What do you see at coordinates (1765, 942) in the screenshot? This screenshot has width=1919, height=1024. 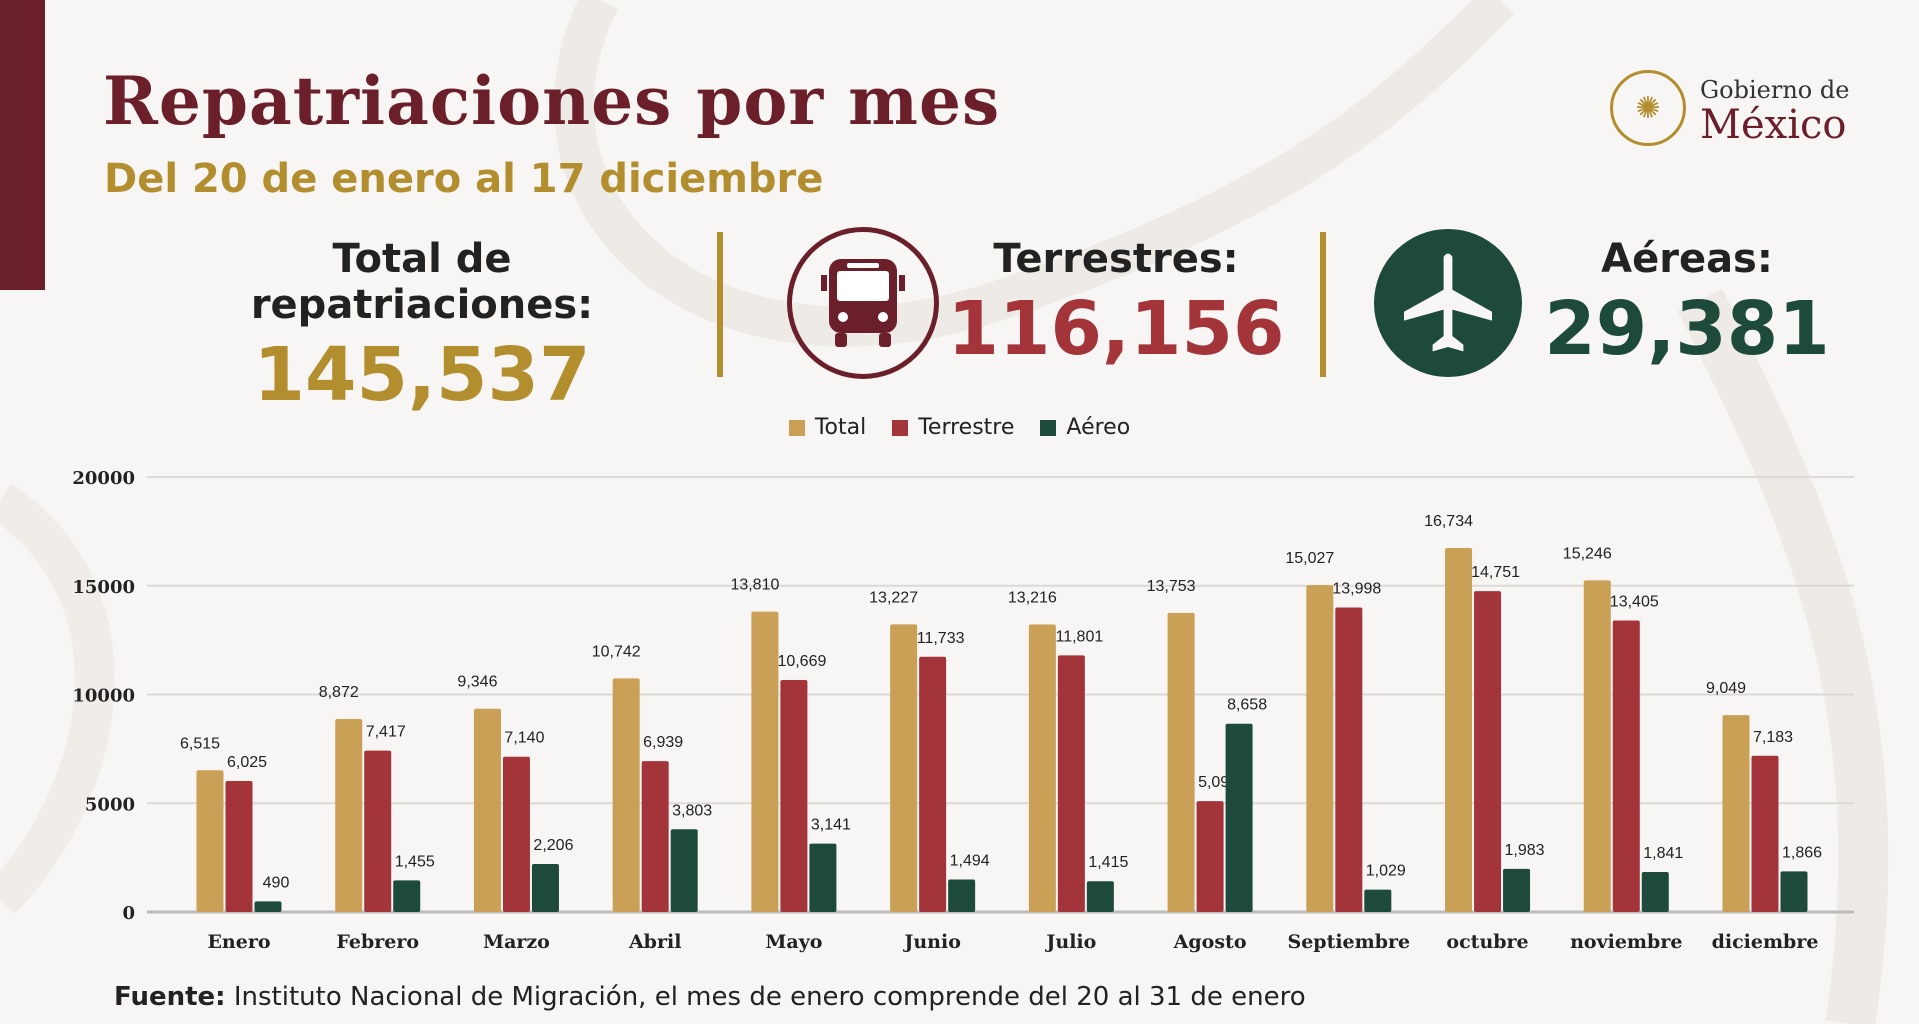 I see `x-tick-label: diciembre` at bounding box center [1765, 942].